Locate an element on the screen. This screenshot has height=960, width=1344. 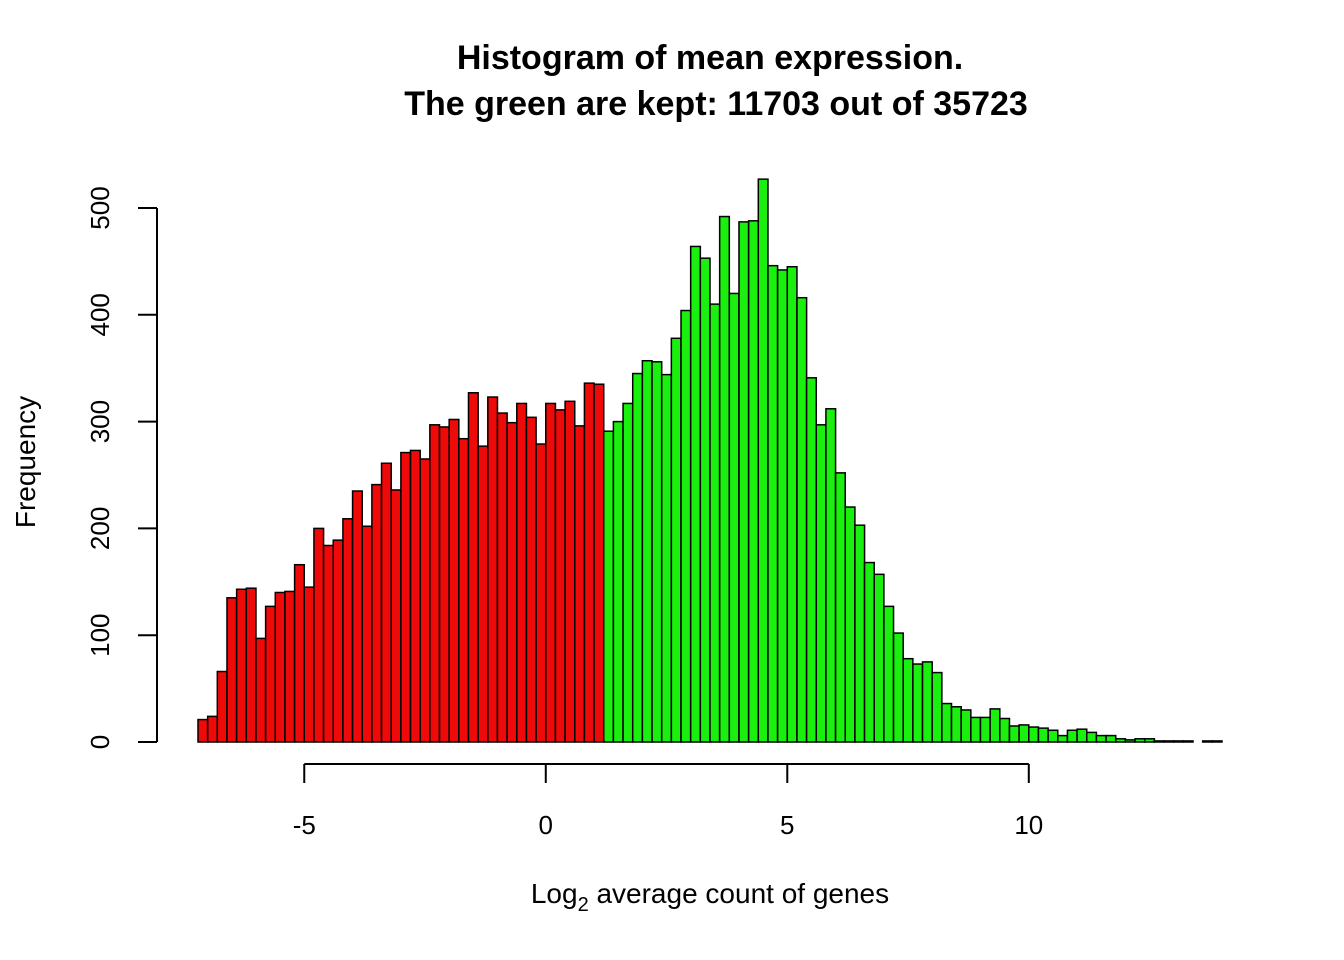
y-axis: 0 100 200 300 400 500 is located at coordinates (121, 467).